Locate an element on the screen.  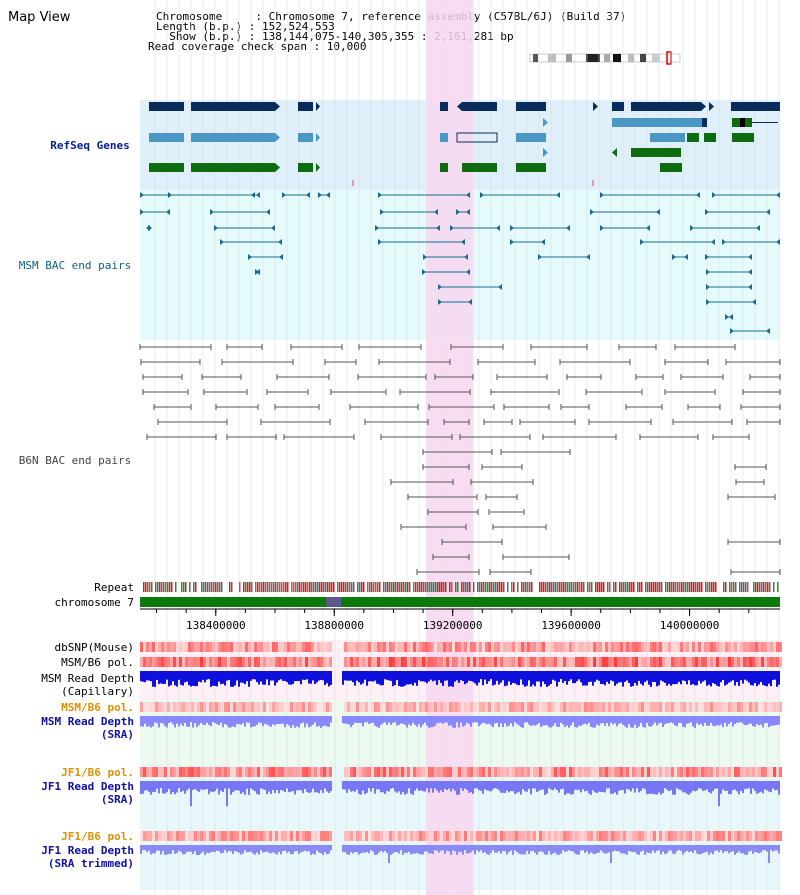
msm-bac-end-pairs is located at coordinates (460, 263).